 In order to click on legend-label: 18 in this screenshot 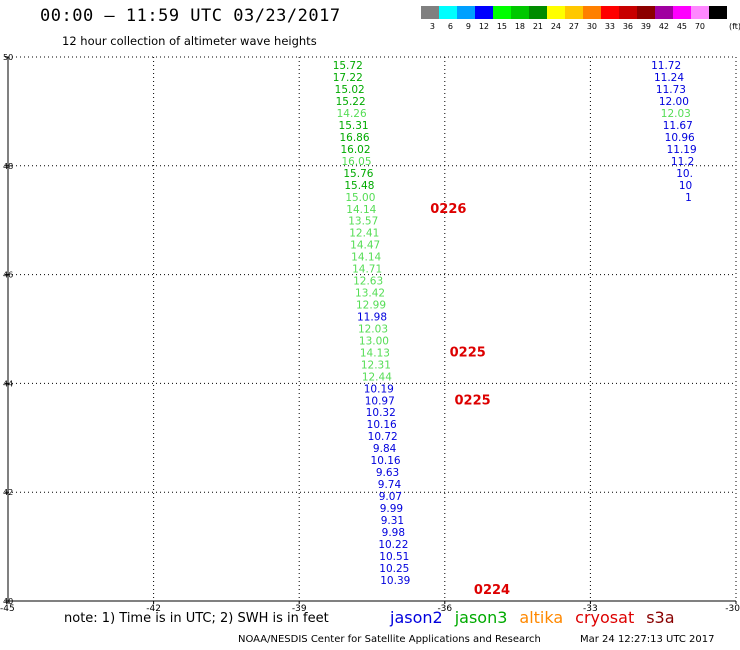, I will do `click(519, 26)`.